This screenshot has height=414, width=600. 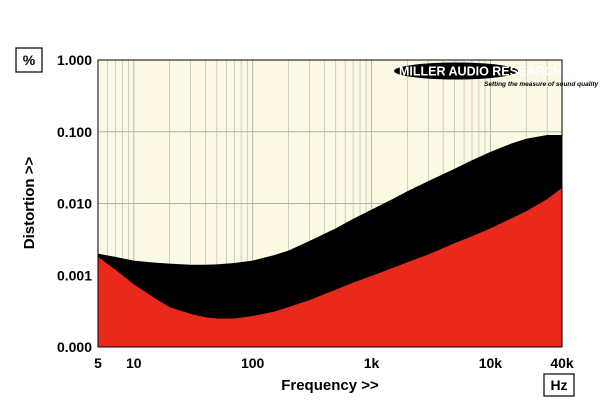 I want to click on y-axis-tick-labels: 0.000 0.001 0.010 0.100 1.000, so click(x=74, y=203).